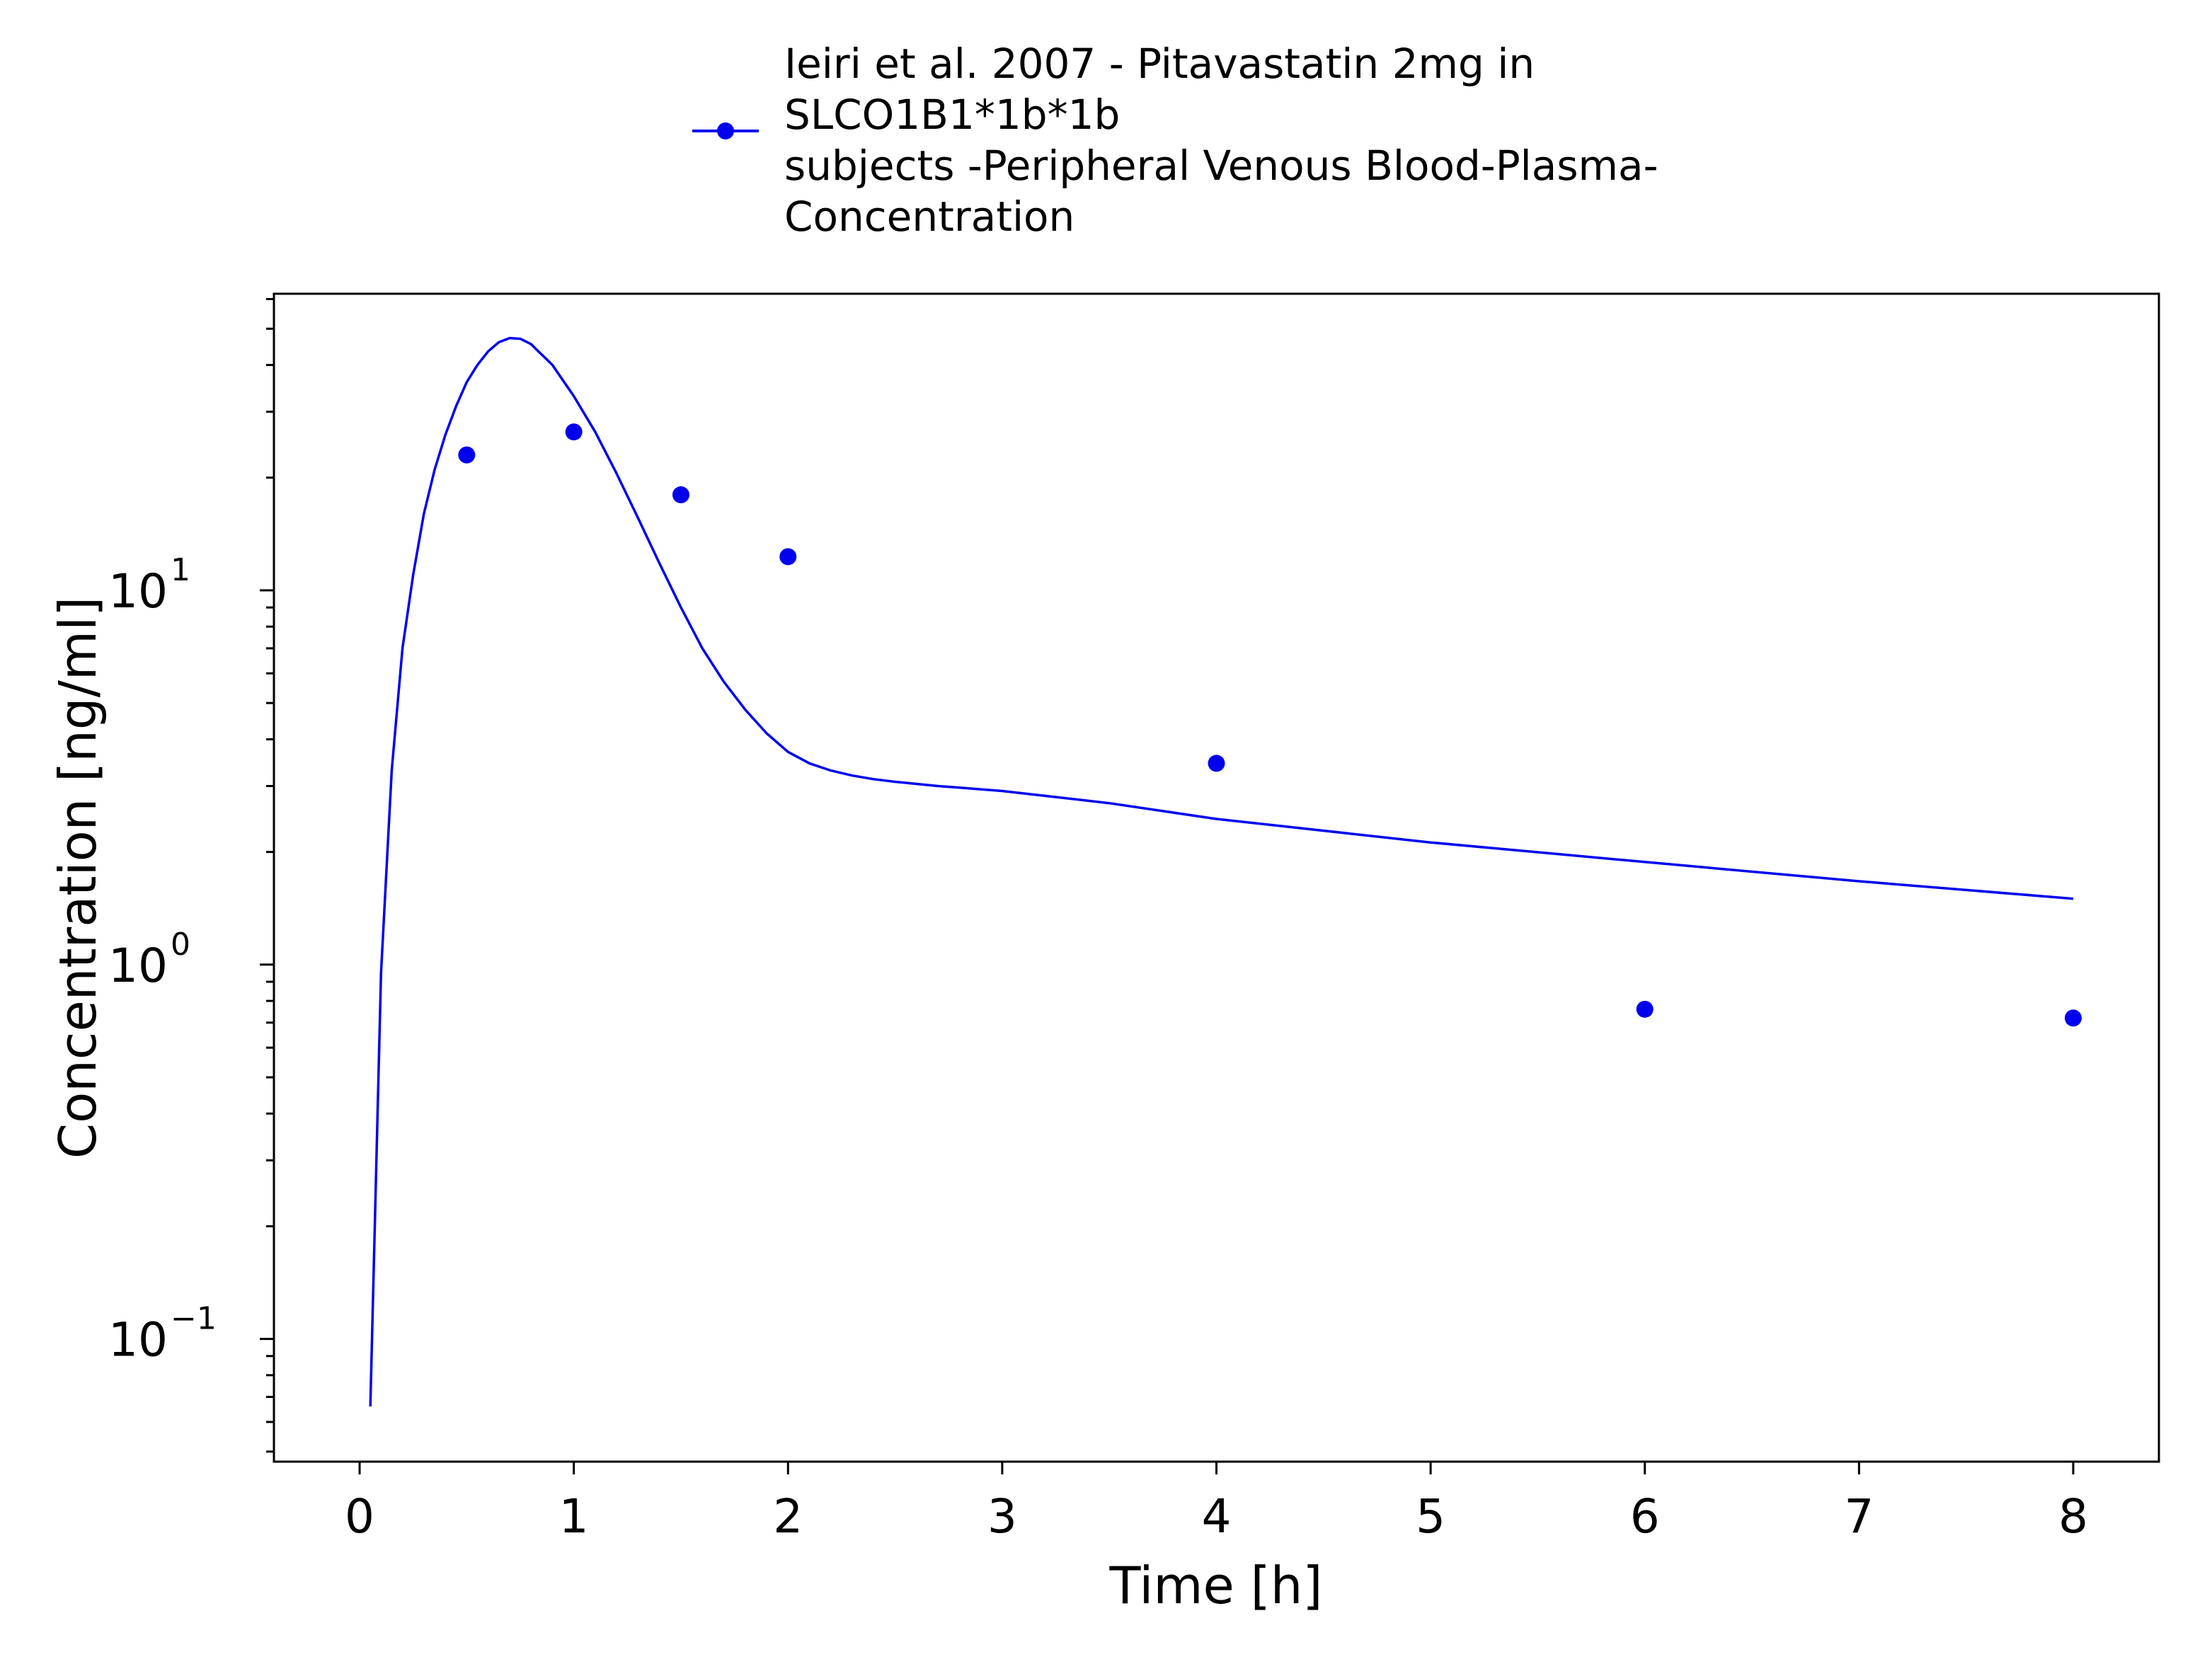 This screenshot has height=1674, width=2212. Describe the element at coordinates (1159, 64) in the screenshot. I see `legend-entry-line-1: Ieiri et al. 2007 - Pitavastatin 2mg in` at that location.